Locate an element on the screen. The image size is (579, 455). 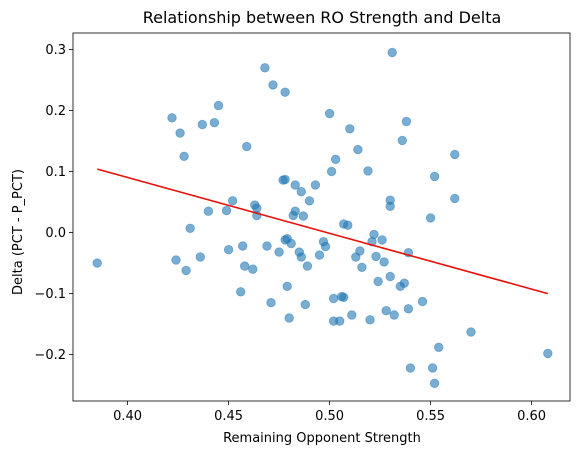
x-tick-label: 0.40 is located at coordinates (127, 416).